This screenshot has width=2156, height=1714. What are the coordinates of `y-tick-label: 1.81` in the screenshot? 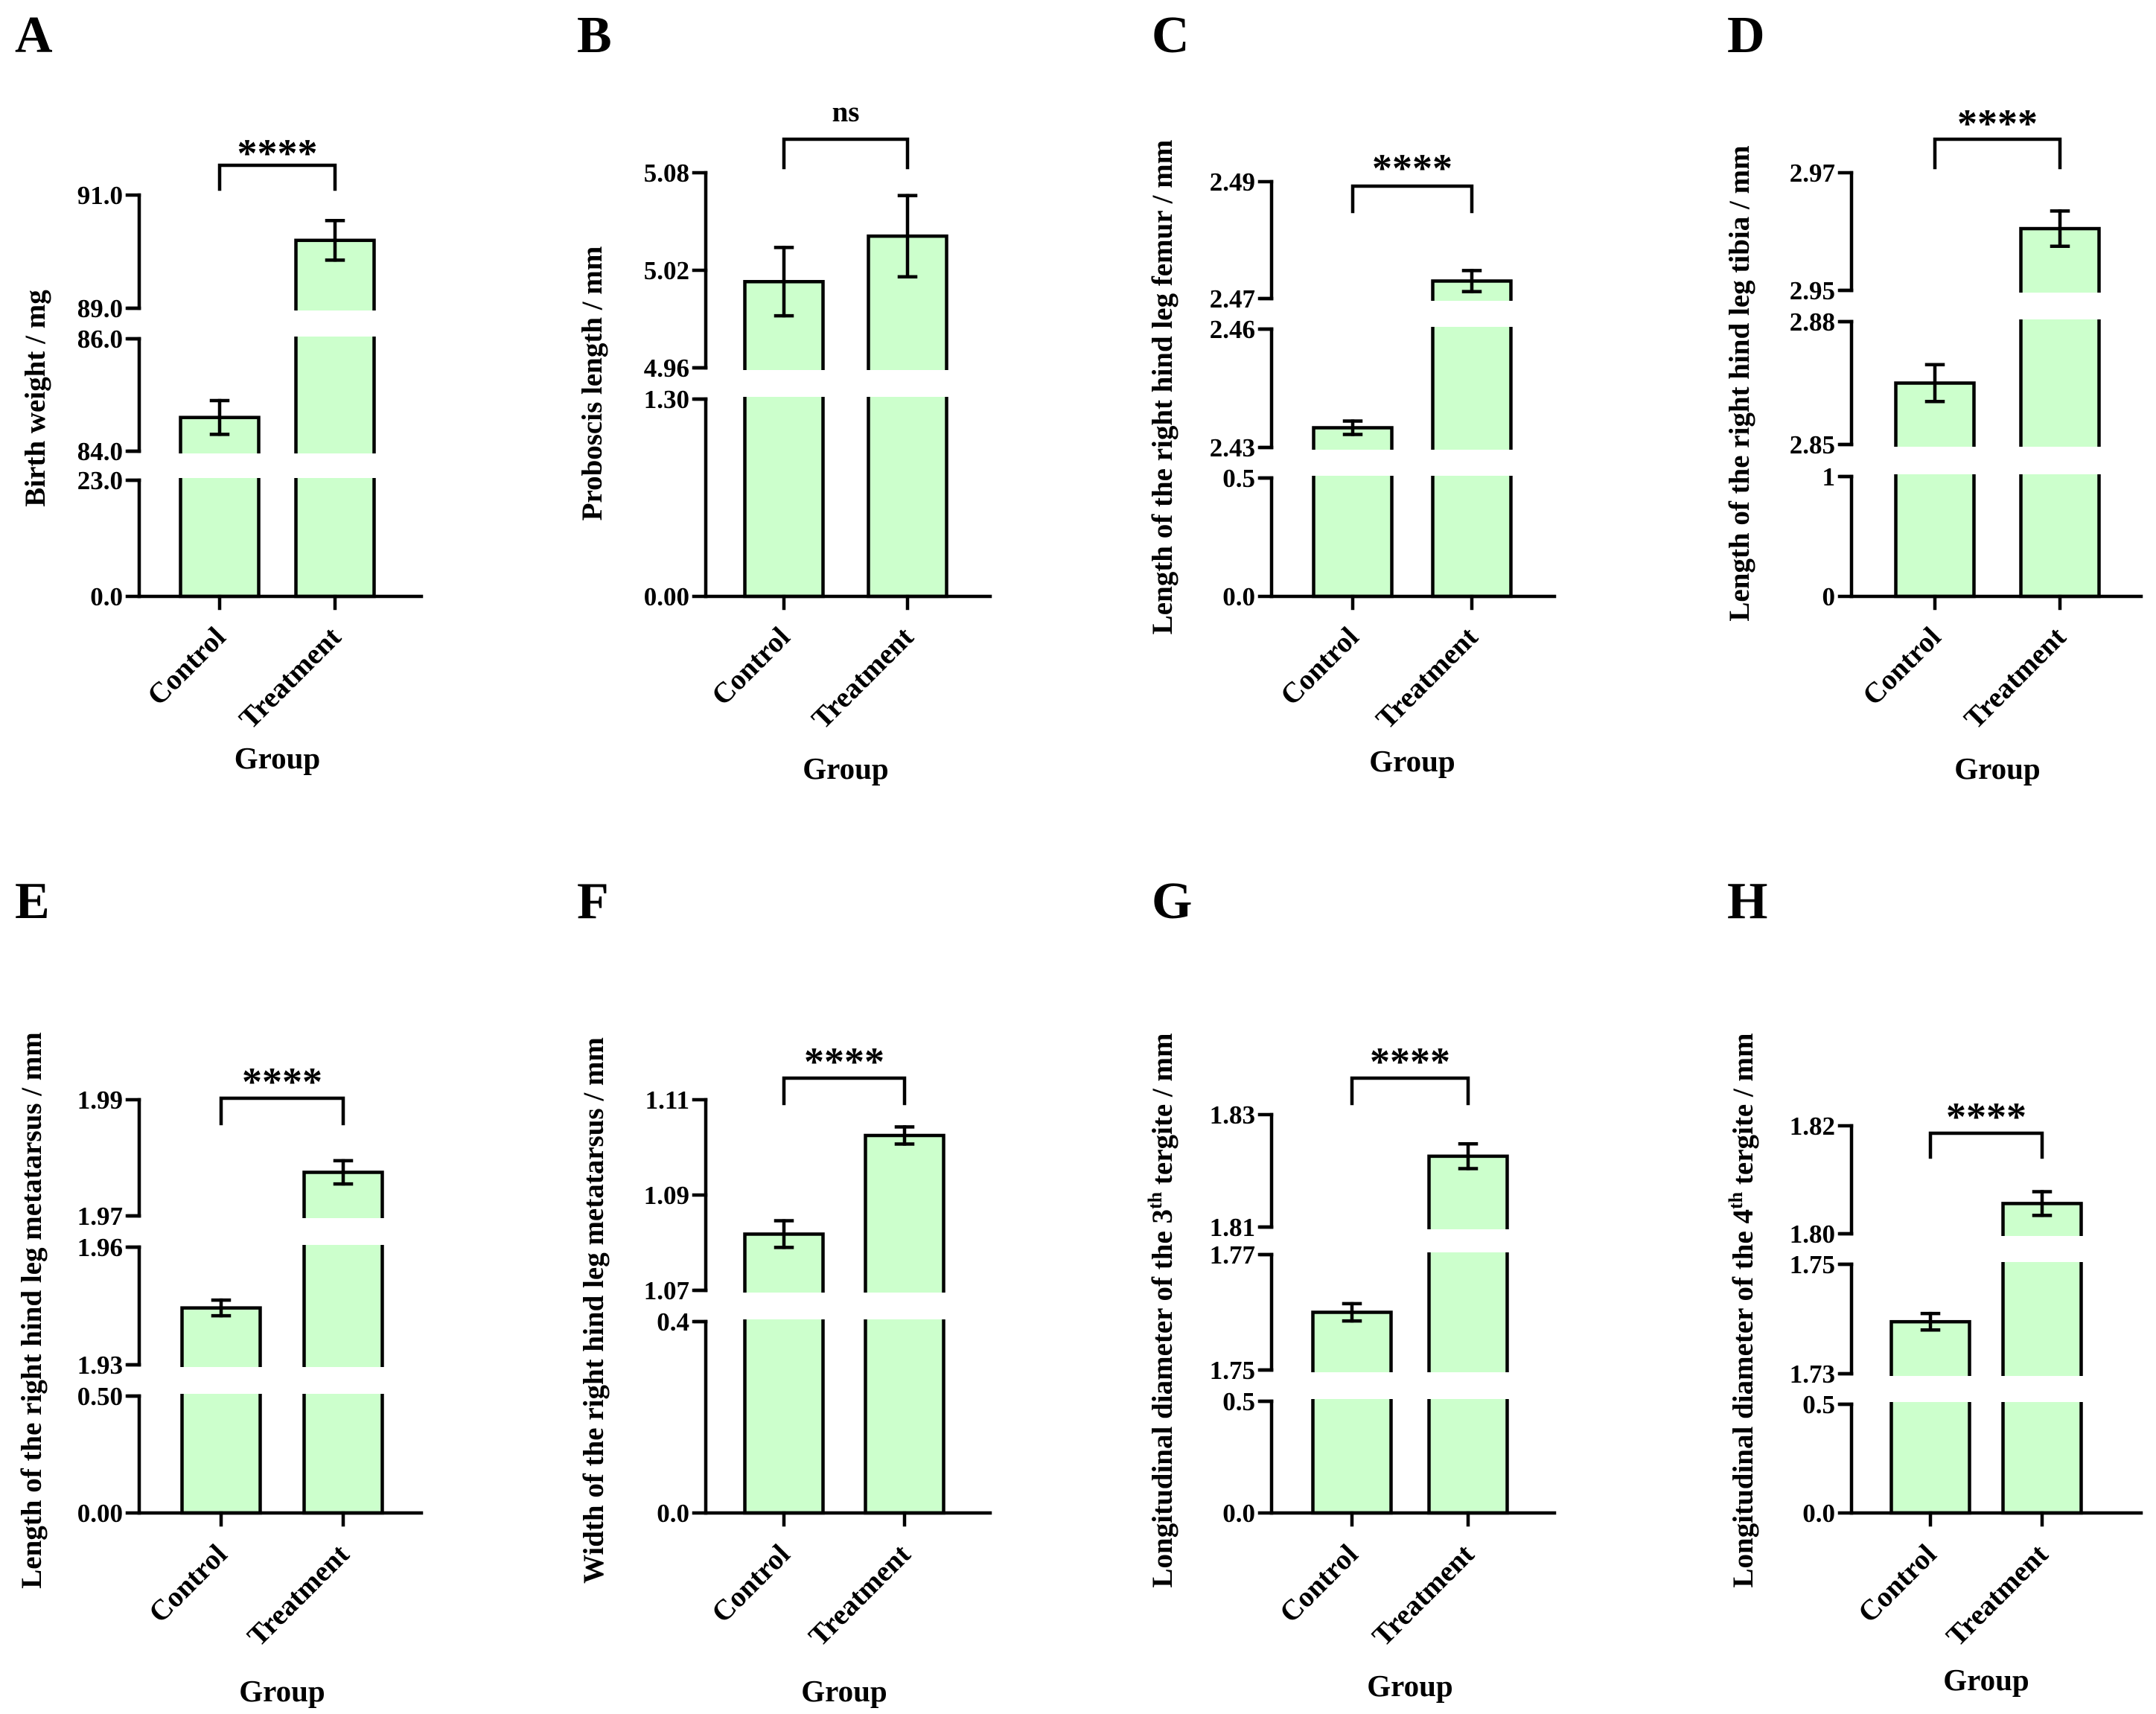 It's located at (1233, 1227).